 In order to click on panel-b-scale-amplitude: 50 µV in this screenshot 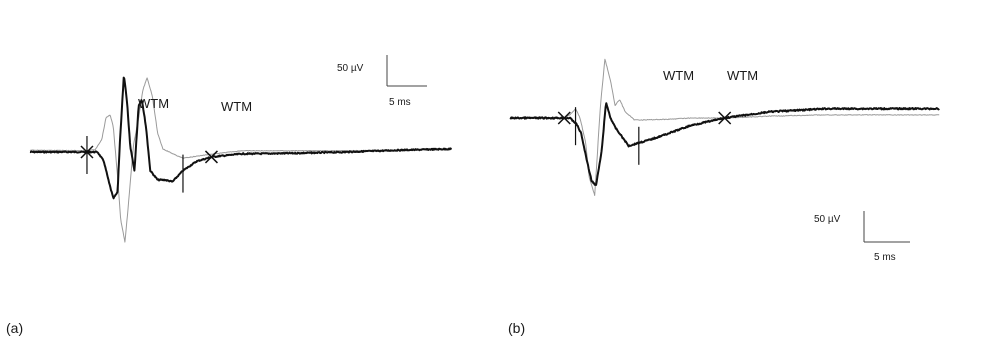, I will do `click(827, 219)`.